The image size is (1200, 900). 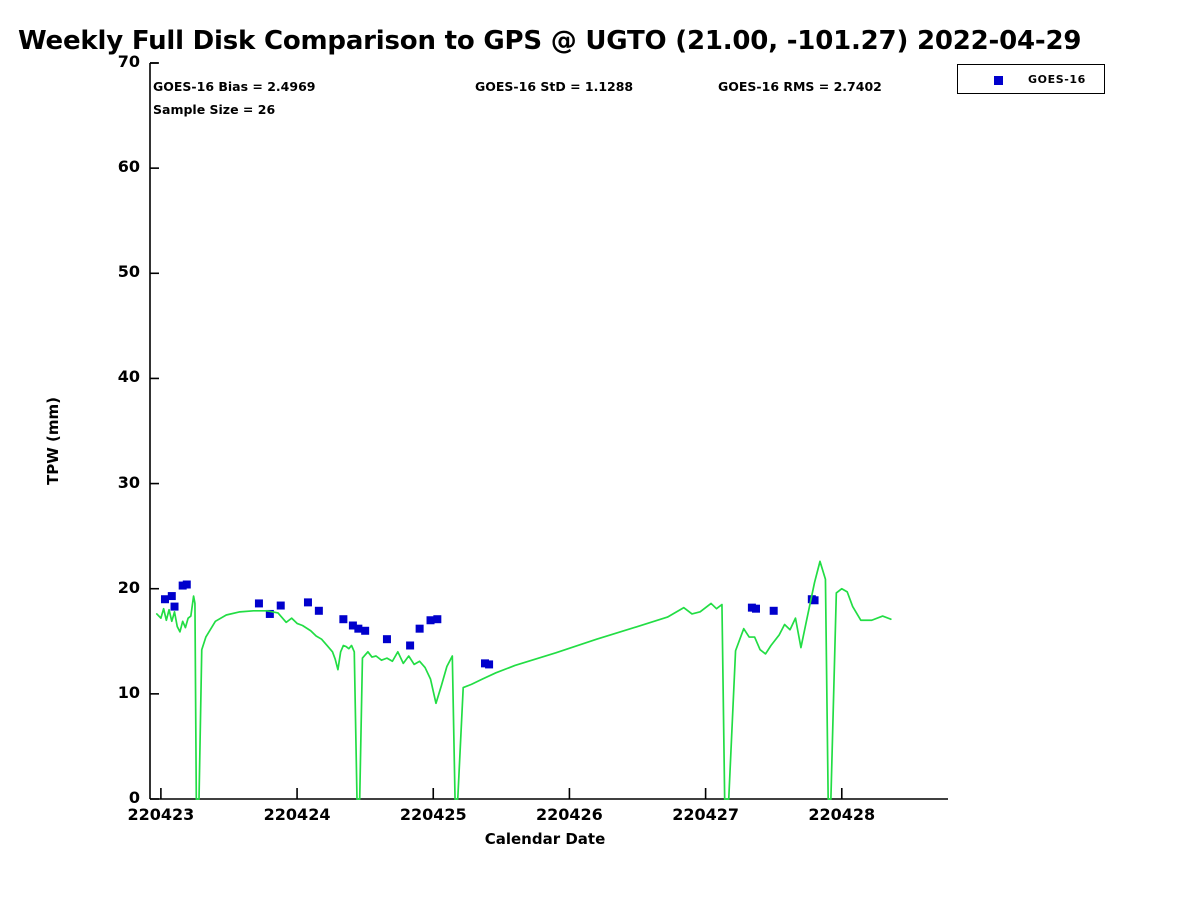 What do you see at coordinates (569, 814) in the screenshot?
I see `x-tick-label: 220426` at bounding box center [569, 814].